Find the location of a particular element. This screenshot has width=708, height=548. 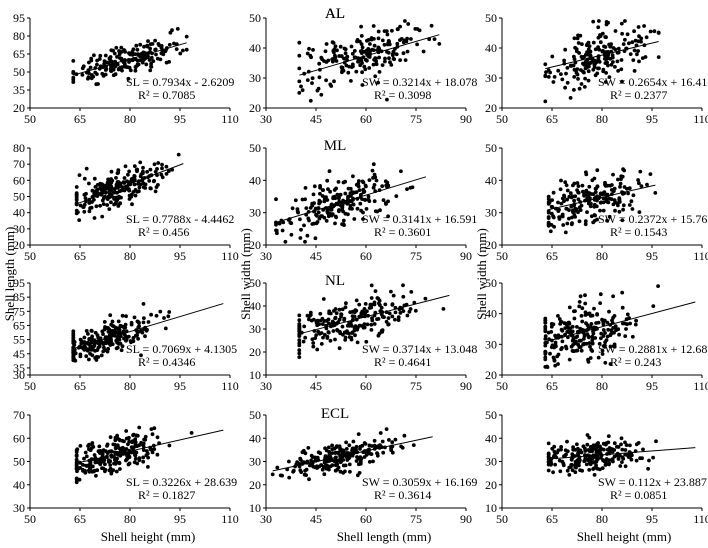

y-tick-label: 95 is located at coordinates (19, 18).